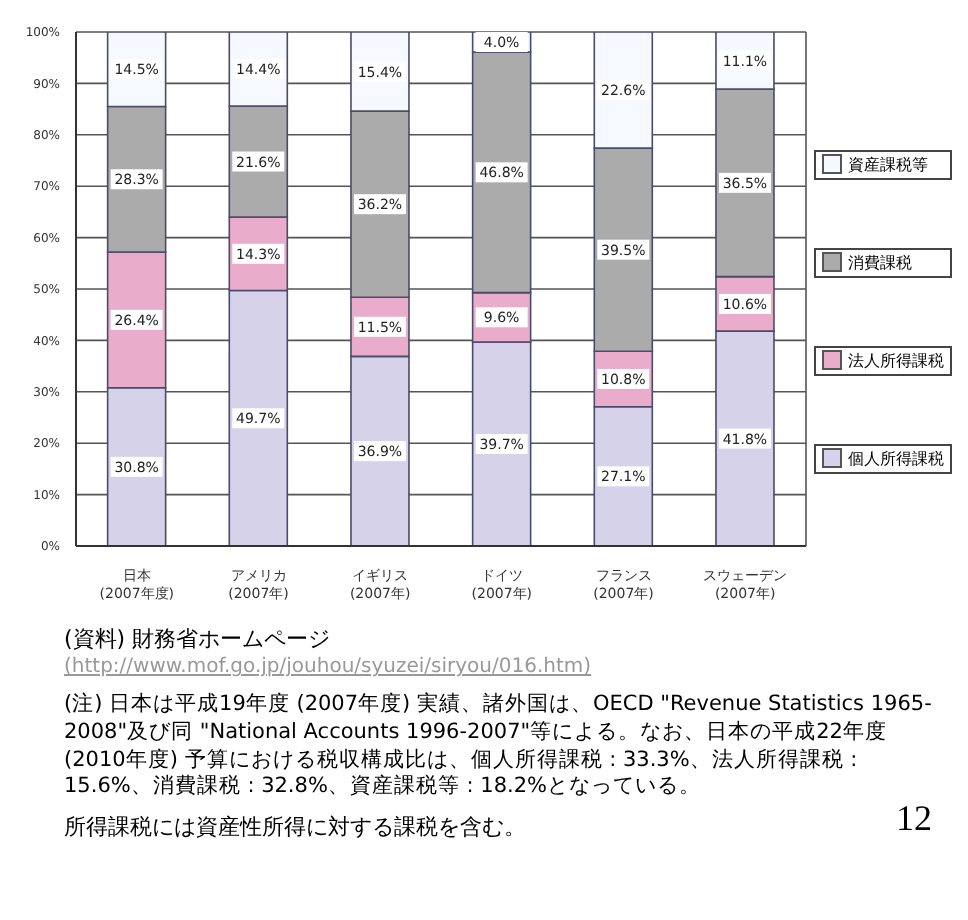 This screenshot has height=920, width=968. What do you see at coordinates (198, 640) in the screenshot?
I see `text: (資料) 財務省ホームページ` at bounding box center [198, 640].